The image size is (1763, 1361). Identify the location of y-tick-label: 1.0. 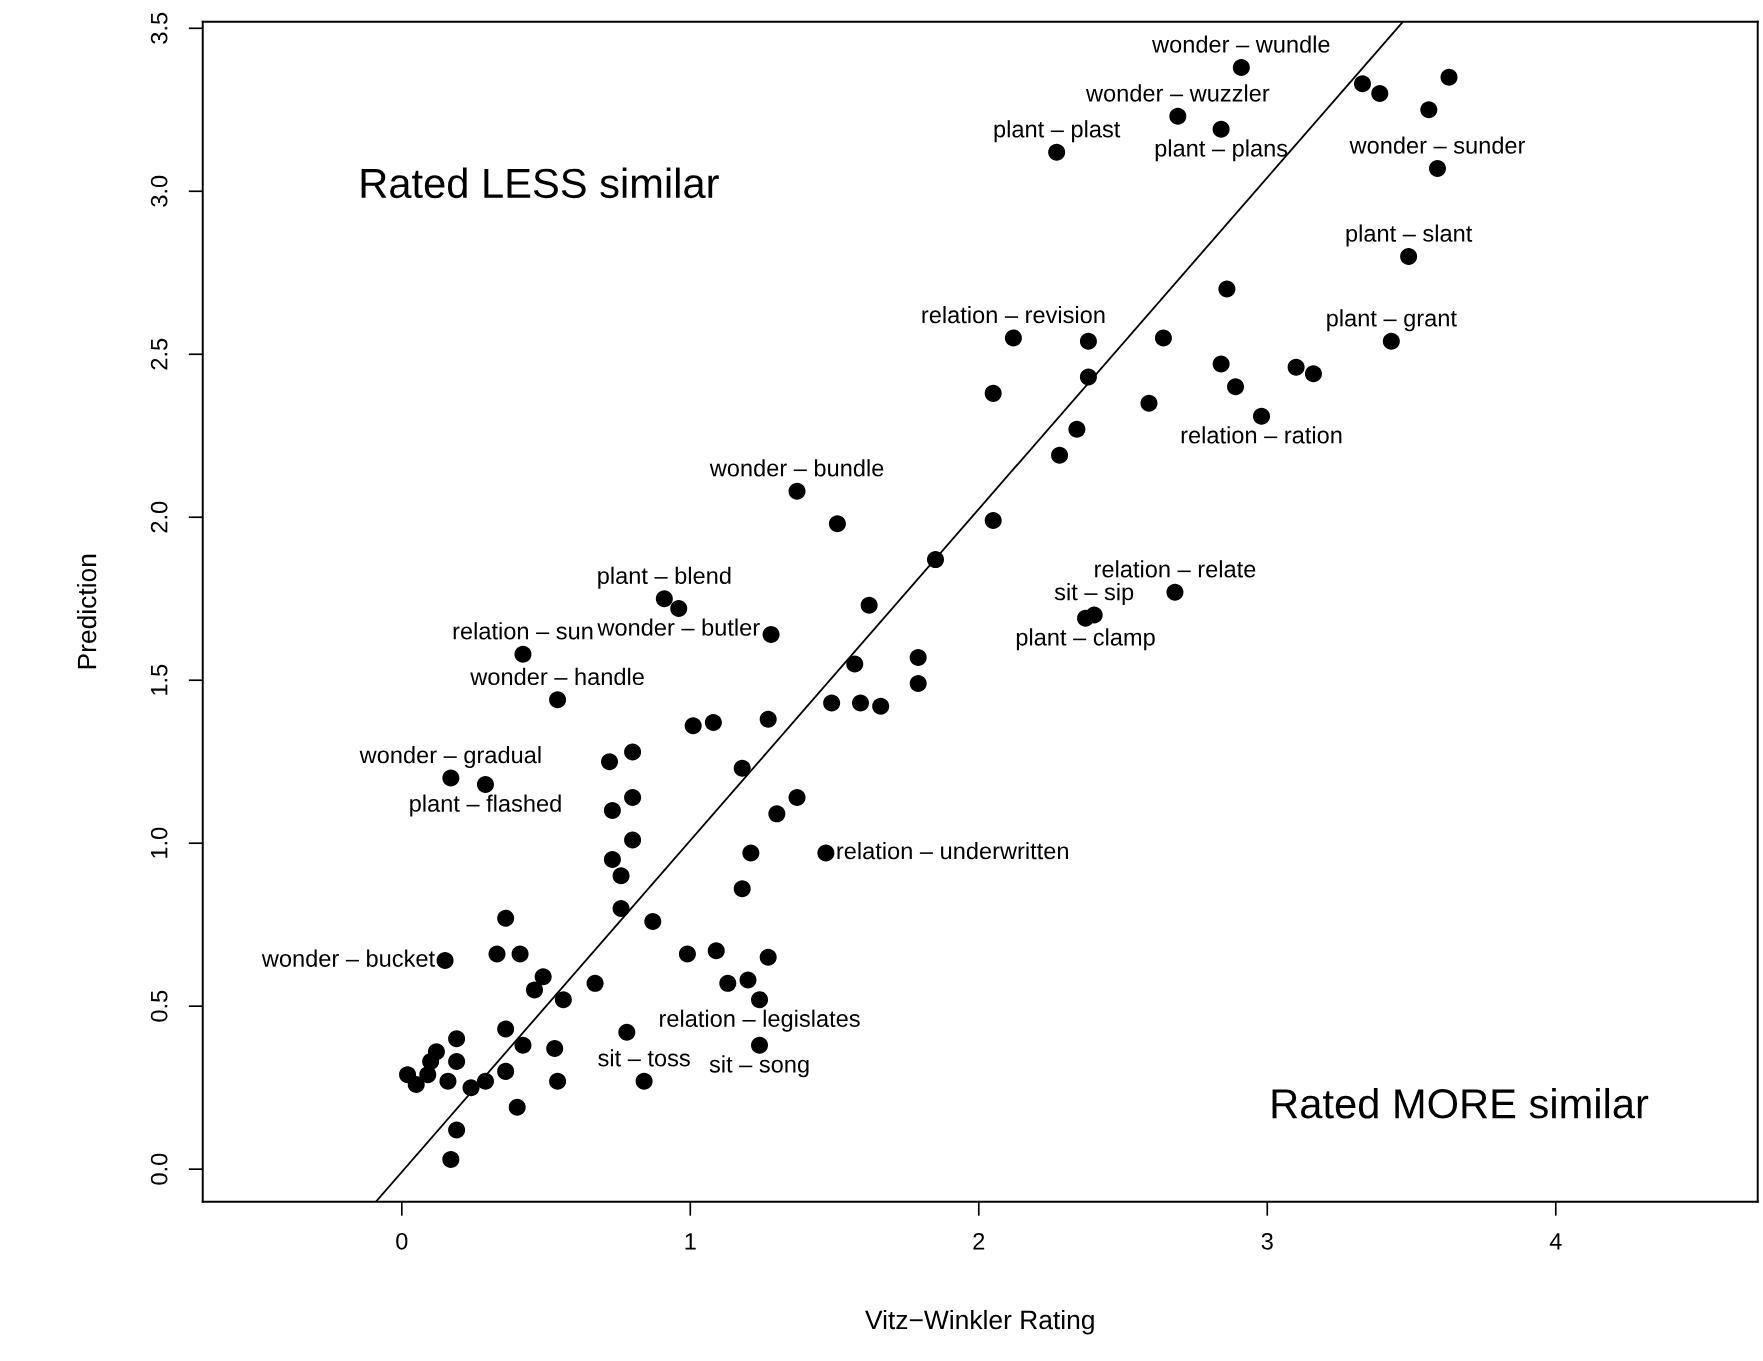
(159, 842).